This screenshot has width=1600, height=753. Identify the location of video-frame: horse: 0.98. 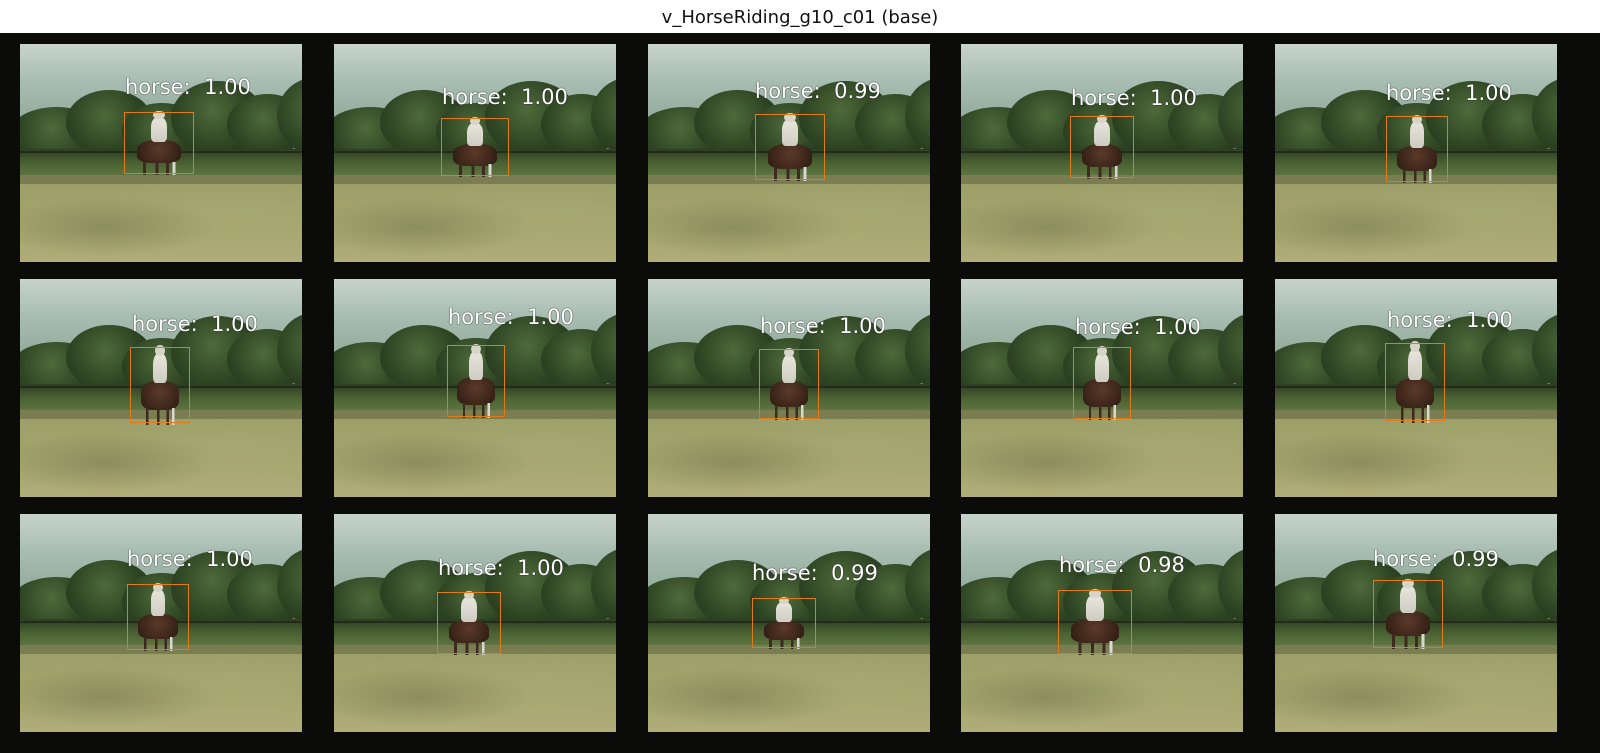
(1102, 623).